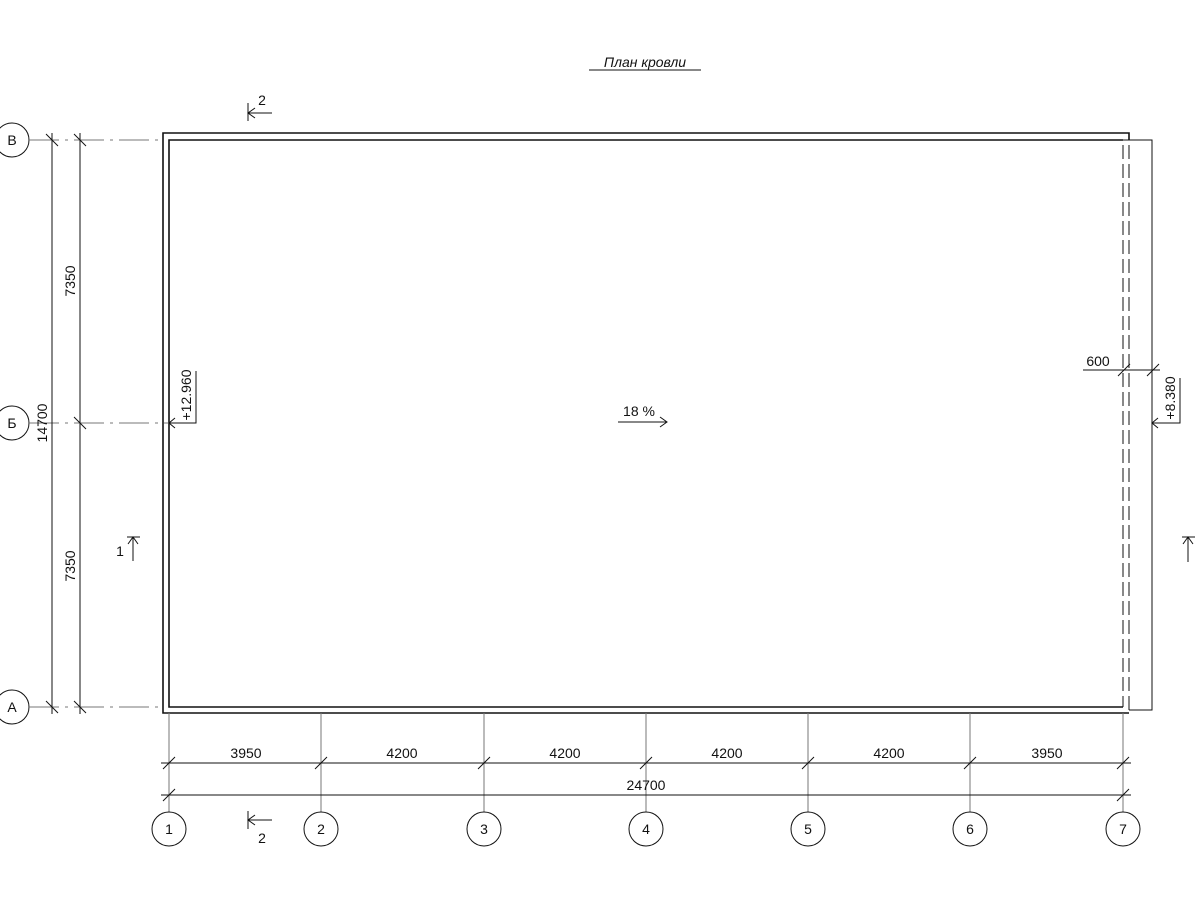  Describe the element at coordinates (808, 780) in the screenshot. I see `column-axis-5: 5` at that location.